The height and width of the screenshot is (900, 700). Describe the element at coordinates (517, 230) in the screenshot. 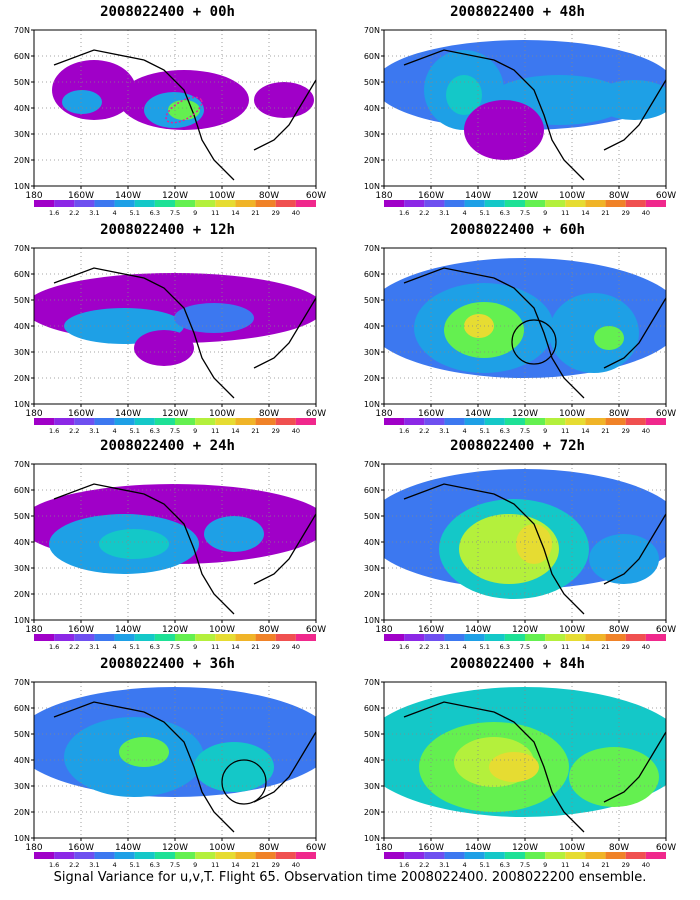

I see `panel-title: 2008022400 + 60h` at that location.